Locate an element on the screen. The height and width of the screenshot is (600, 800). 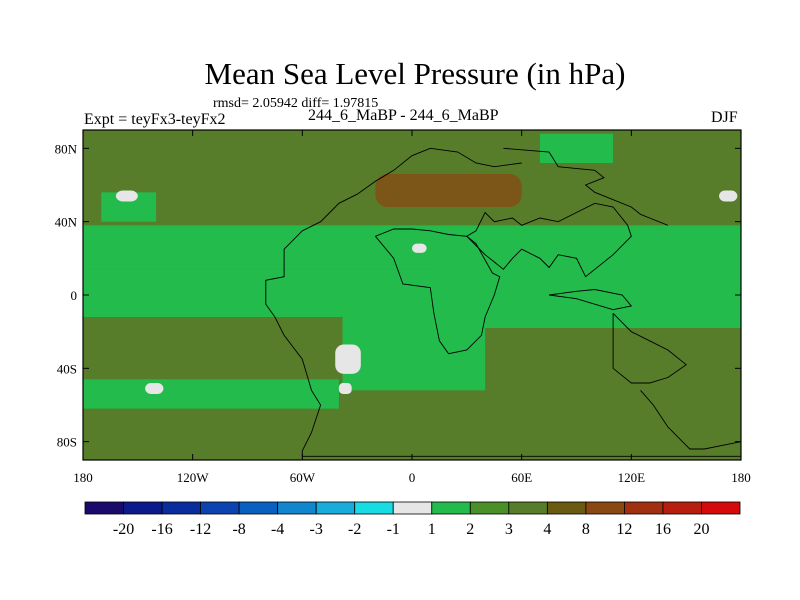
colorbar-label-7: -1 is located at coordinates (393, 529).